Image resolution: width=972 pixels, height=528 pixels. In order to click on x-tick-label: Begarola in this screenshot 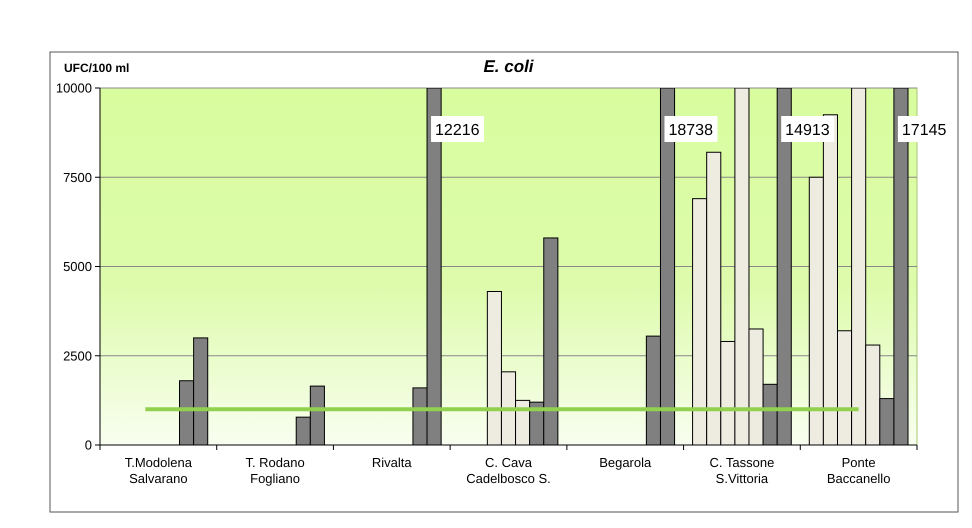, I will do `click(625, 462)`.